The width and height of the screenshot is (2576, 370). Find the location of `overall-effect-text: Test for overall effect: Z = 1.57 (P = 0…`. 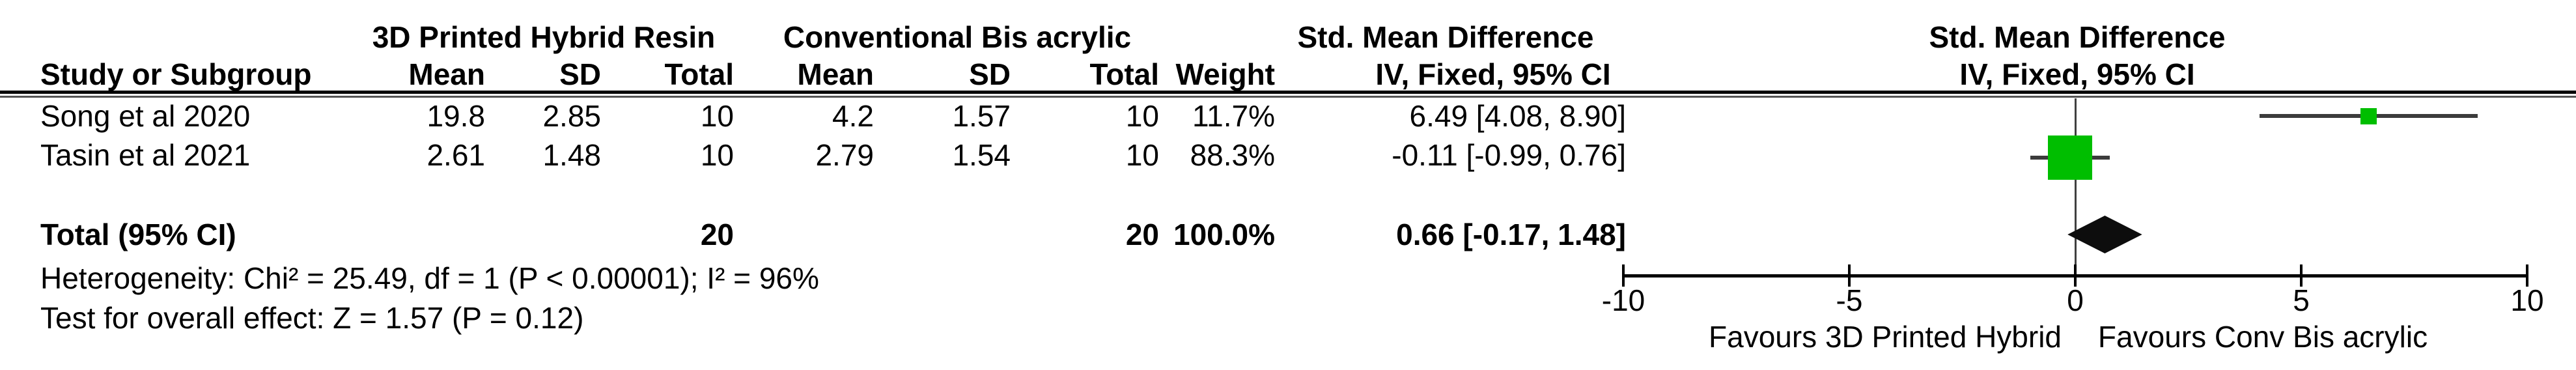

overall-effect-text: Test for overall effect: Z = 1.57 (P = 0… is located at coordinates (312, 318).